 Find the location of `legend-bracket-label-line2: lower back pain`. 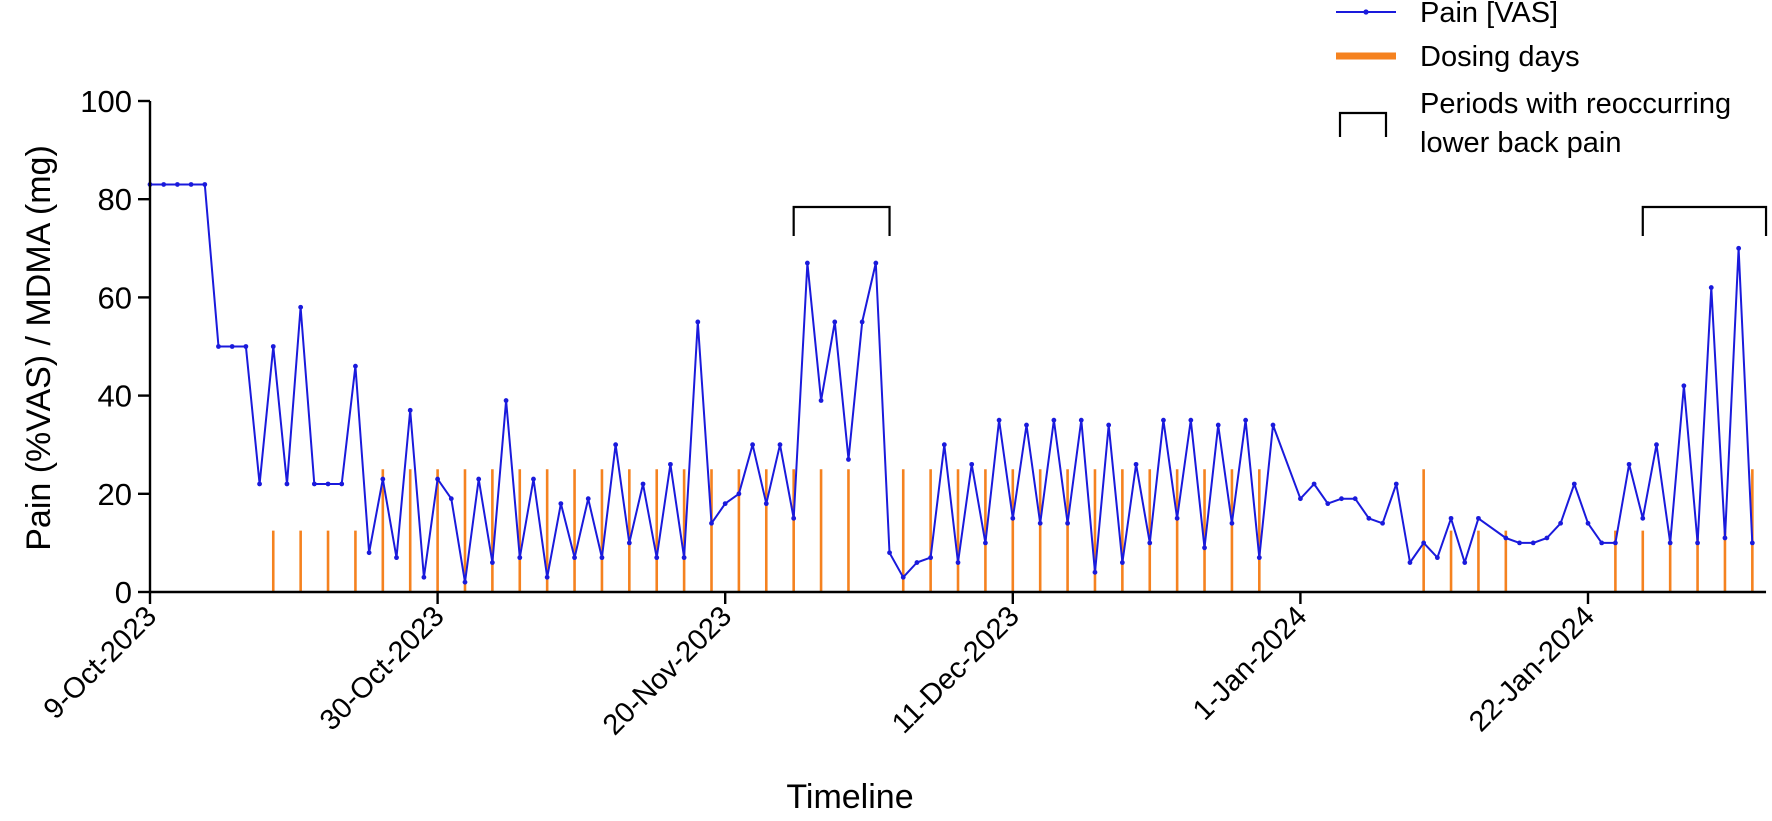

legend-bracket-label-line2: lower back pain is located at coordinates (1521, 143).